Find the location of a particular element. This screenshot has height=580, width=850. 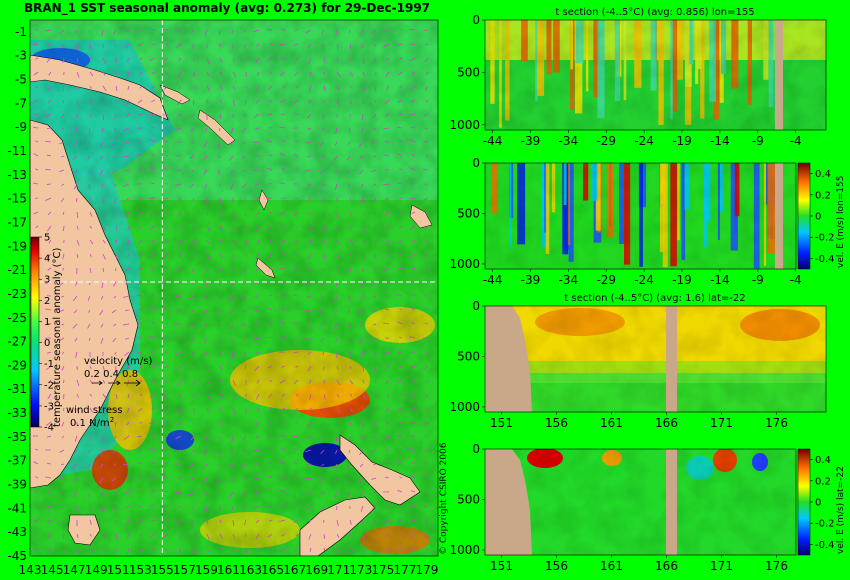

y-tick-label: 500 is located at coordinates (468, 213).